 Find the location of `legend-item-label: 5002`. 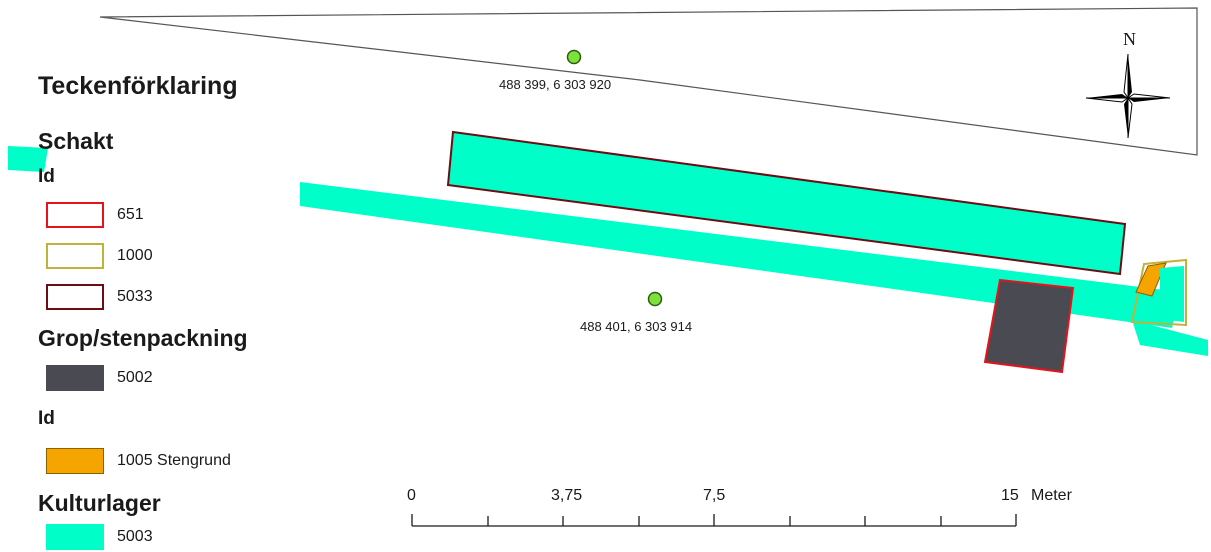

legend-item-label: 5002 is located at coordinates (135, 377).